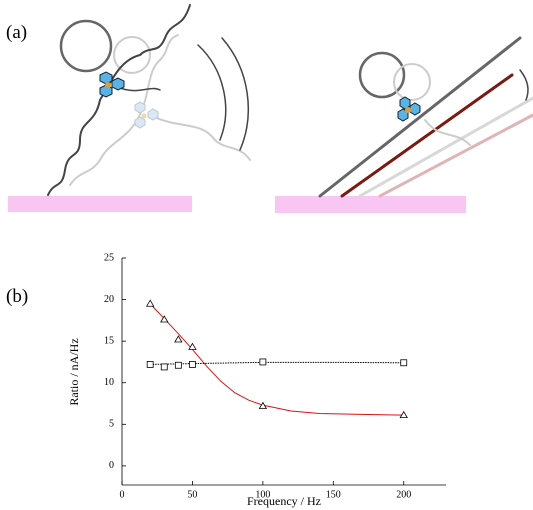  I want to click on y-tick-label: 20, so click(109, 299).